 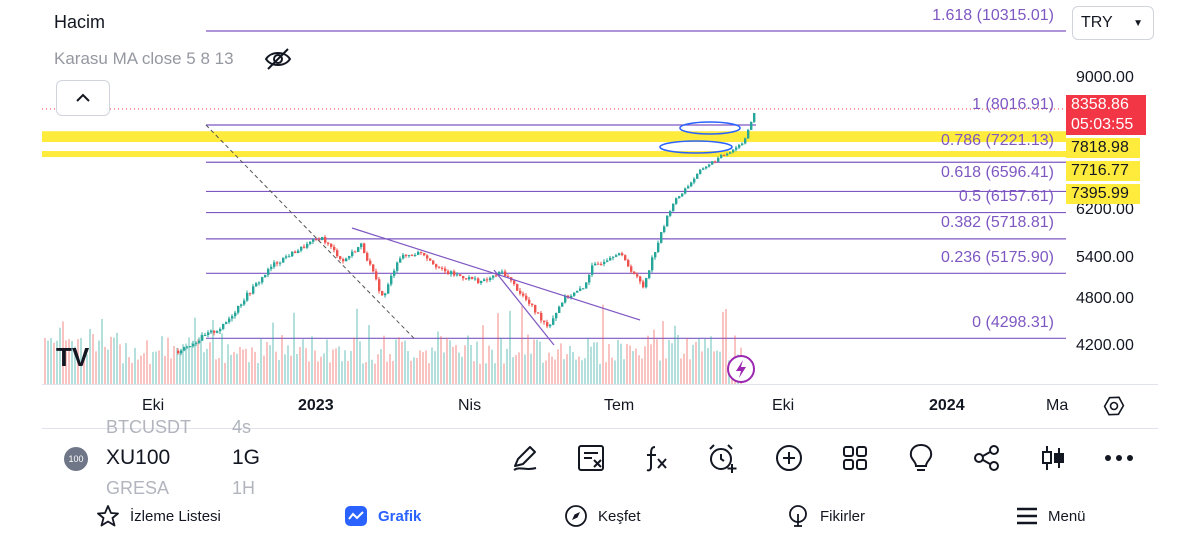 What do you see at coordinates (1113, 23) in the screenshot?
I see `currency-select: TRY ▼` at bounding box center [1113, 23].